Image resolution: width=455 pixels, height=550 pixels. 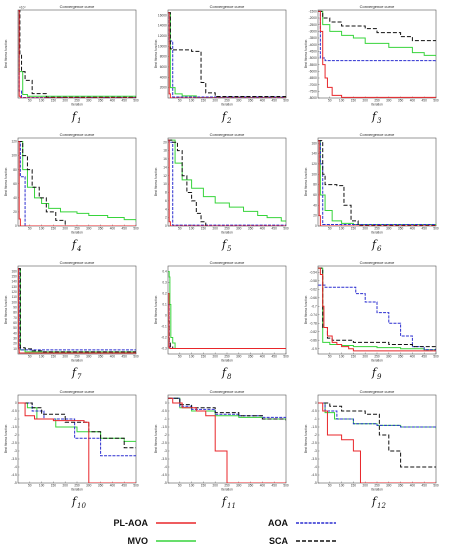 What do you see at coordinates (163, 88) in the screenshot?
I see `y-tick-label: 2000` at bounding box center [163, 88].